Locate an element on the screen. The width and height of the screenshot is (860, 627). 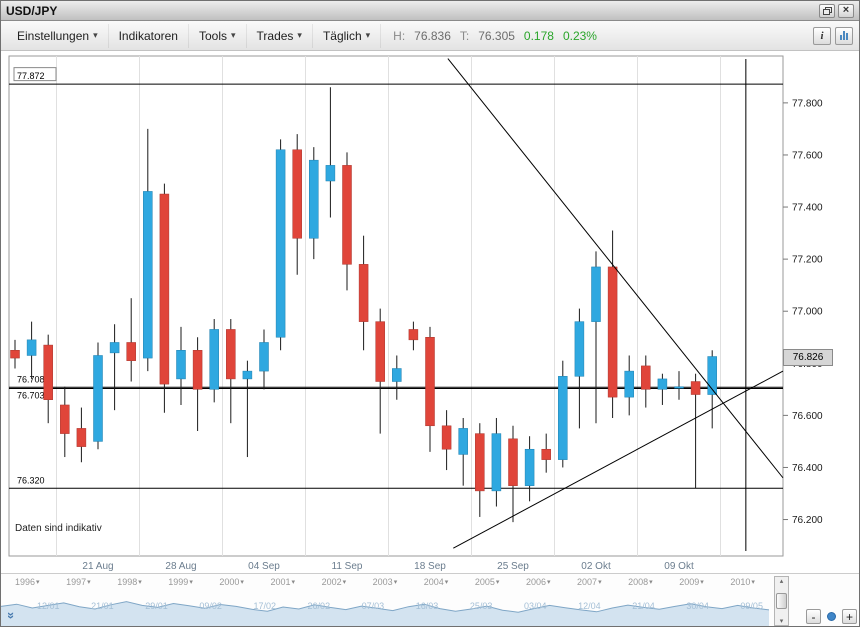
sparkline-line is located at coordinates (385, 607).